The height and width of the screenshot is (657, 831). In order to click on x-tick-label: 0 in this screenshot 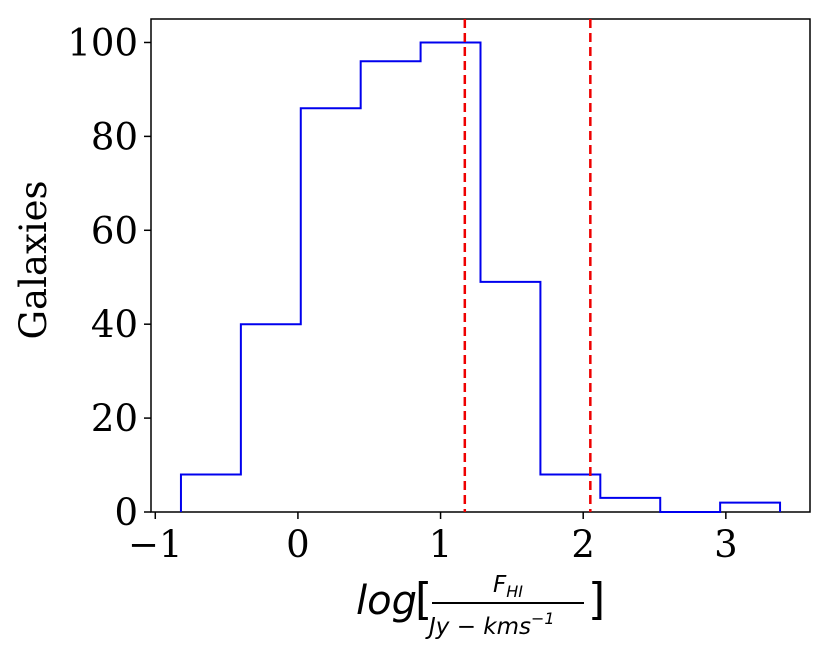, I will do `click(298, 544)`.